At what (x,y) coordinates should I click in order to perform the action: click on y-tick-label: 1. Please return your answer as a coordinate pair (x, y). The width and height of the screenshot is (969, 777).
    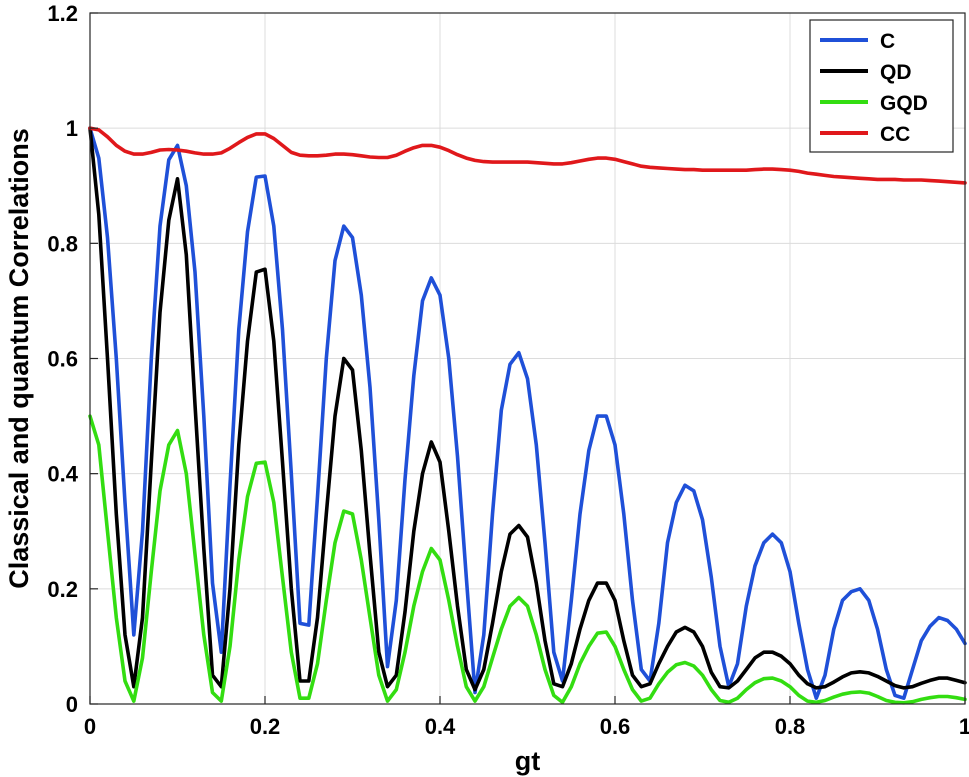
    Looking at the image, I should click on (72, 128).